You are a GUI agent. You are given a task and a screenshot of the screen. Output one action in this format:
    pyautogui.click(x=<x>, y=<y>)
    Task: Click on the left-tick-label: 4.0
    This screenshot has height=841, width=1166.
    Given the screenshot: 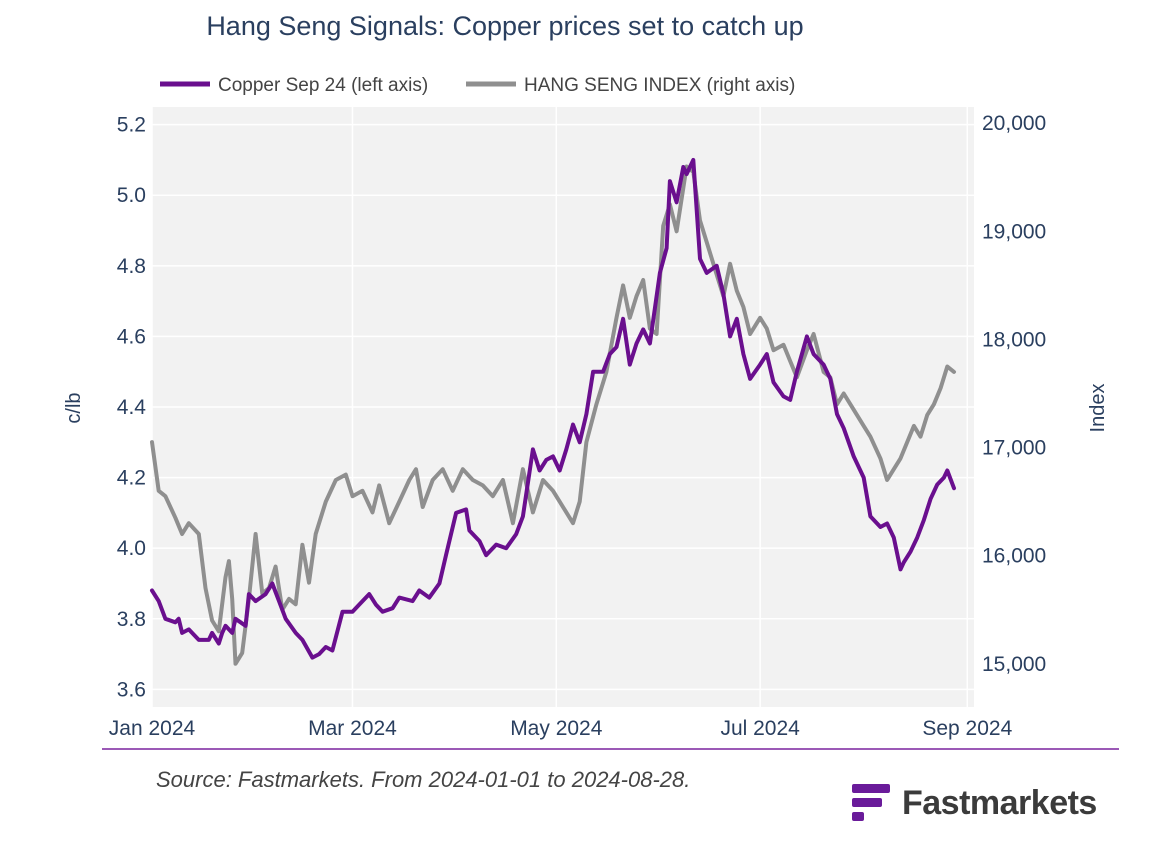 What is the action you would take?
    pyautogui.click(x=131, y=548)
    